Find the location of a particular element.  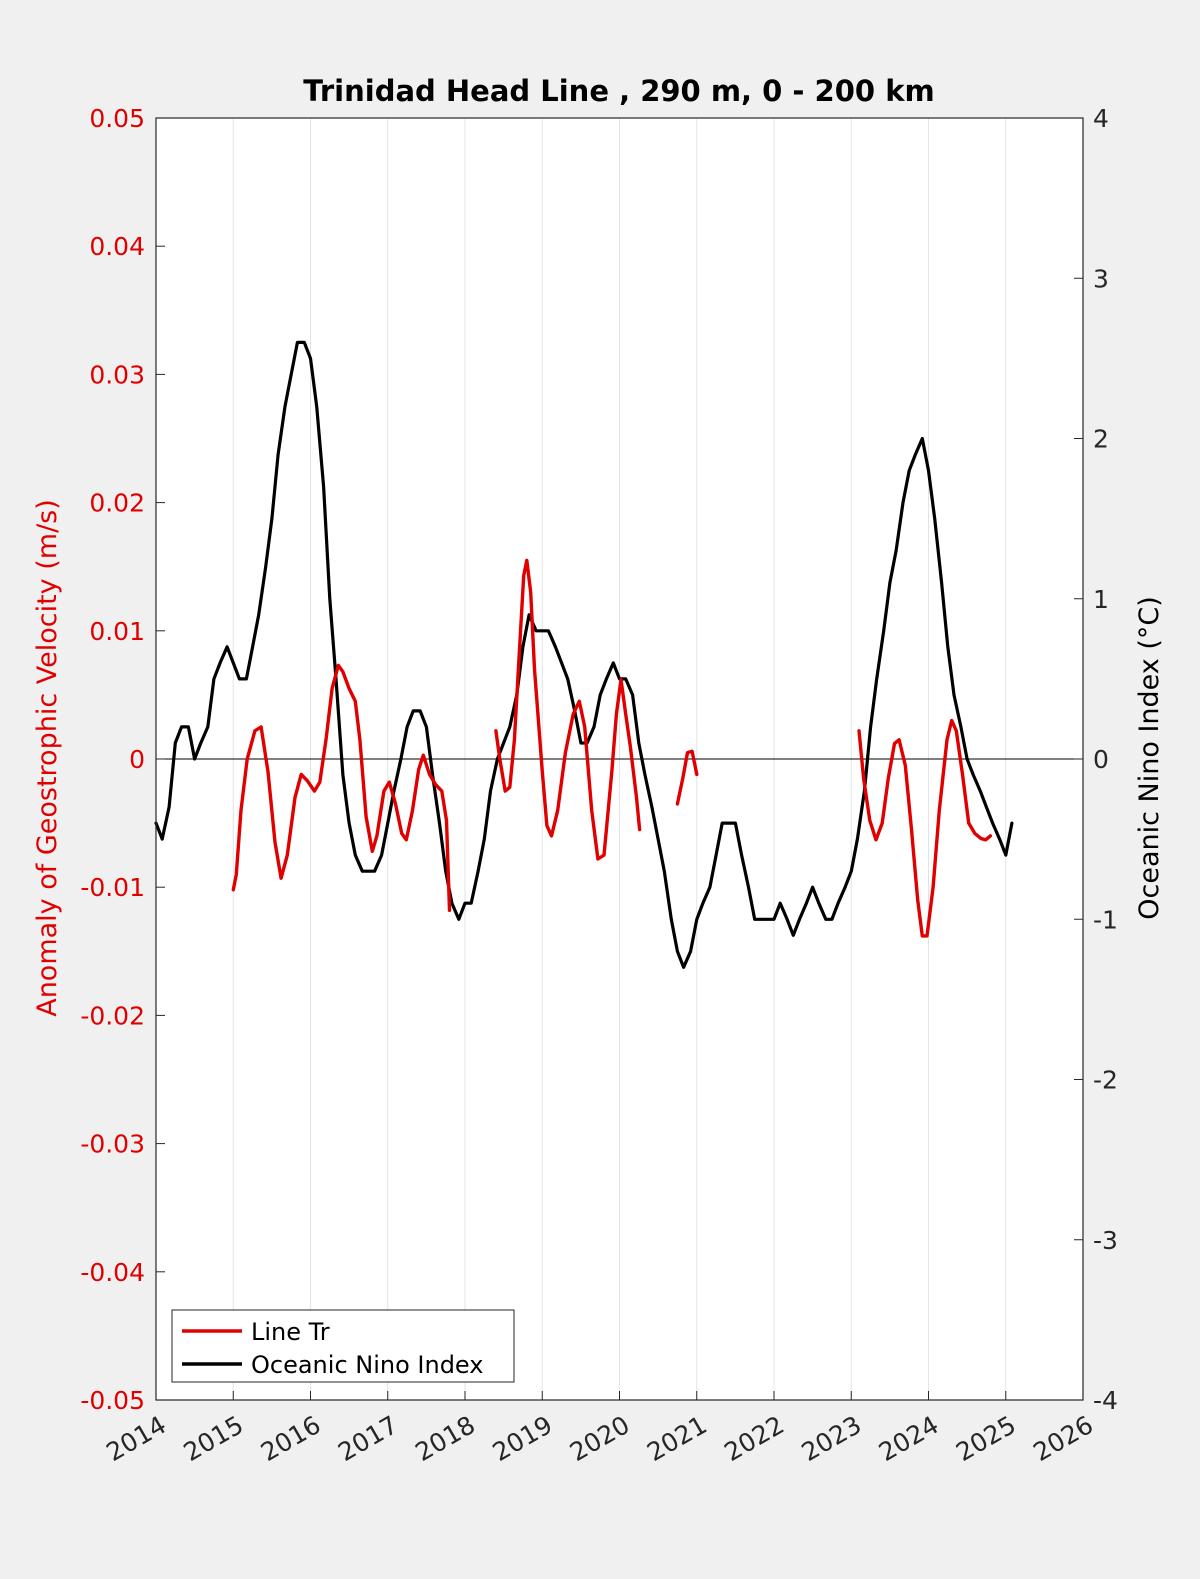

y-right-tick-label: -2 is located at coordinates (1105, 1080).